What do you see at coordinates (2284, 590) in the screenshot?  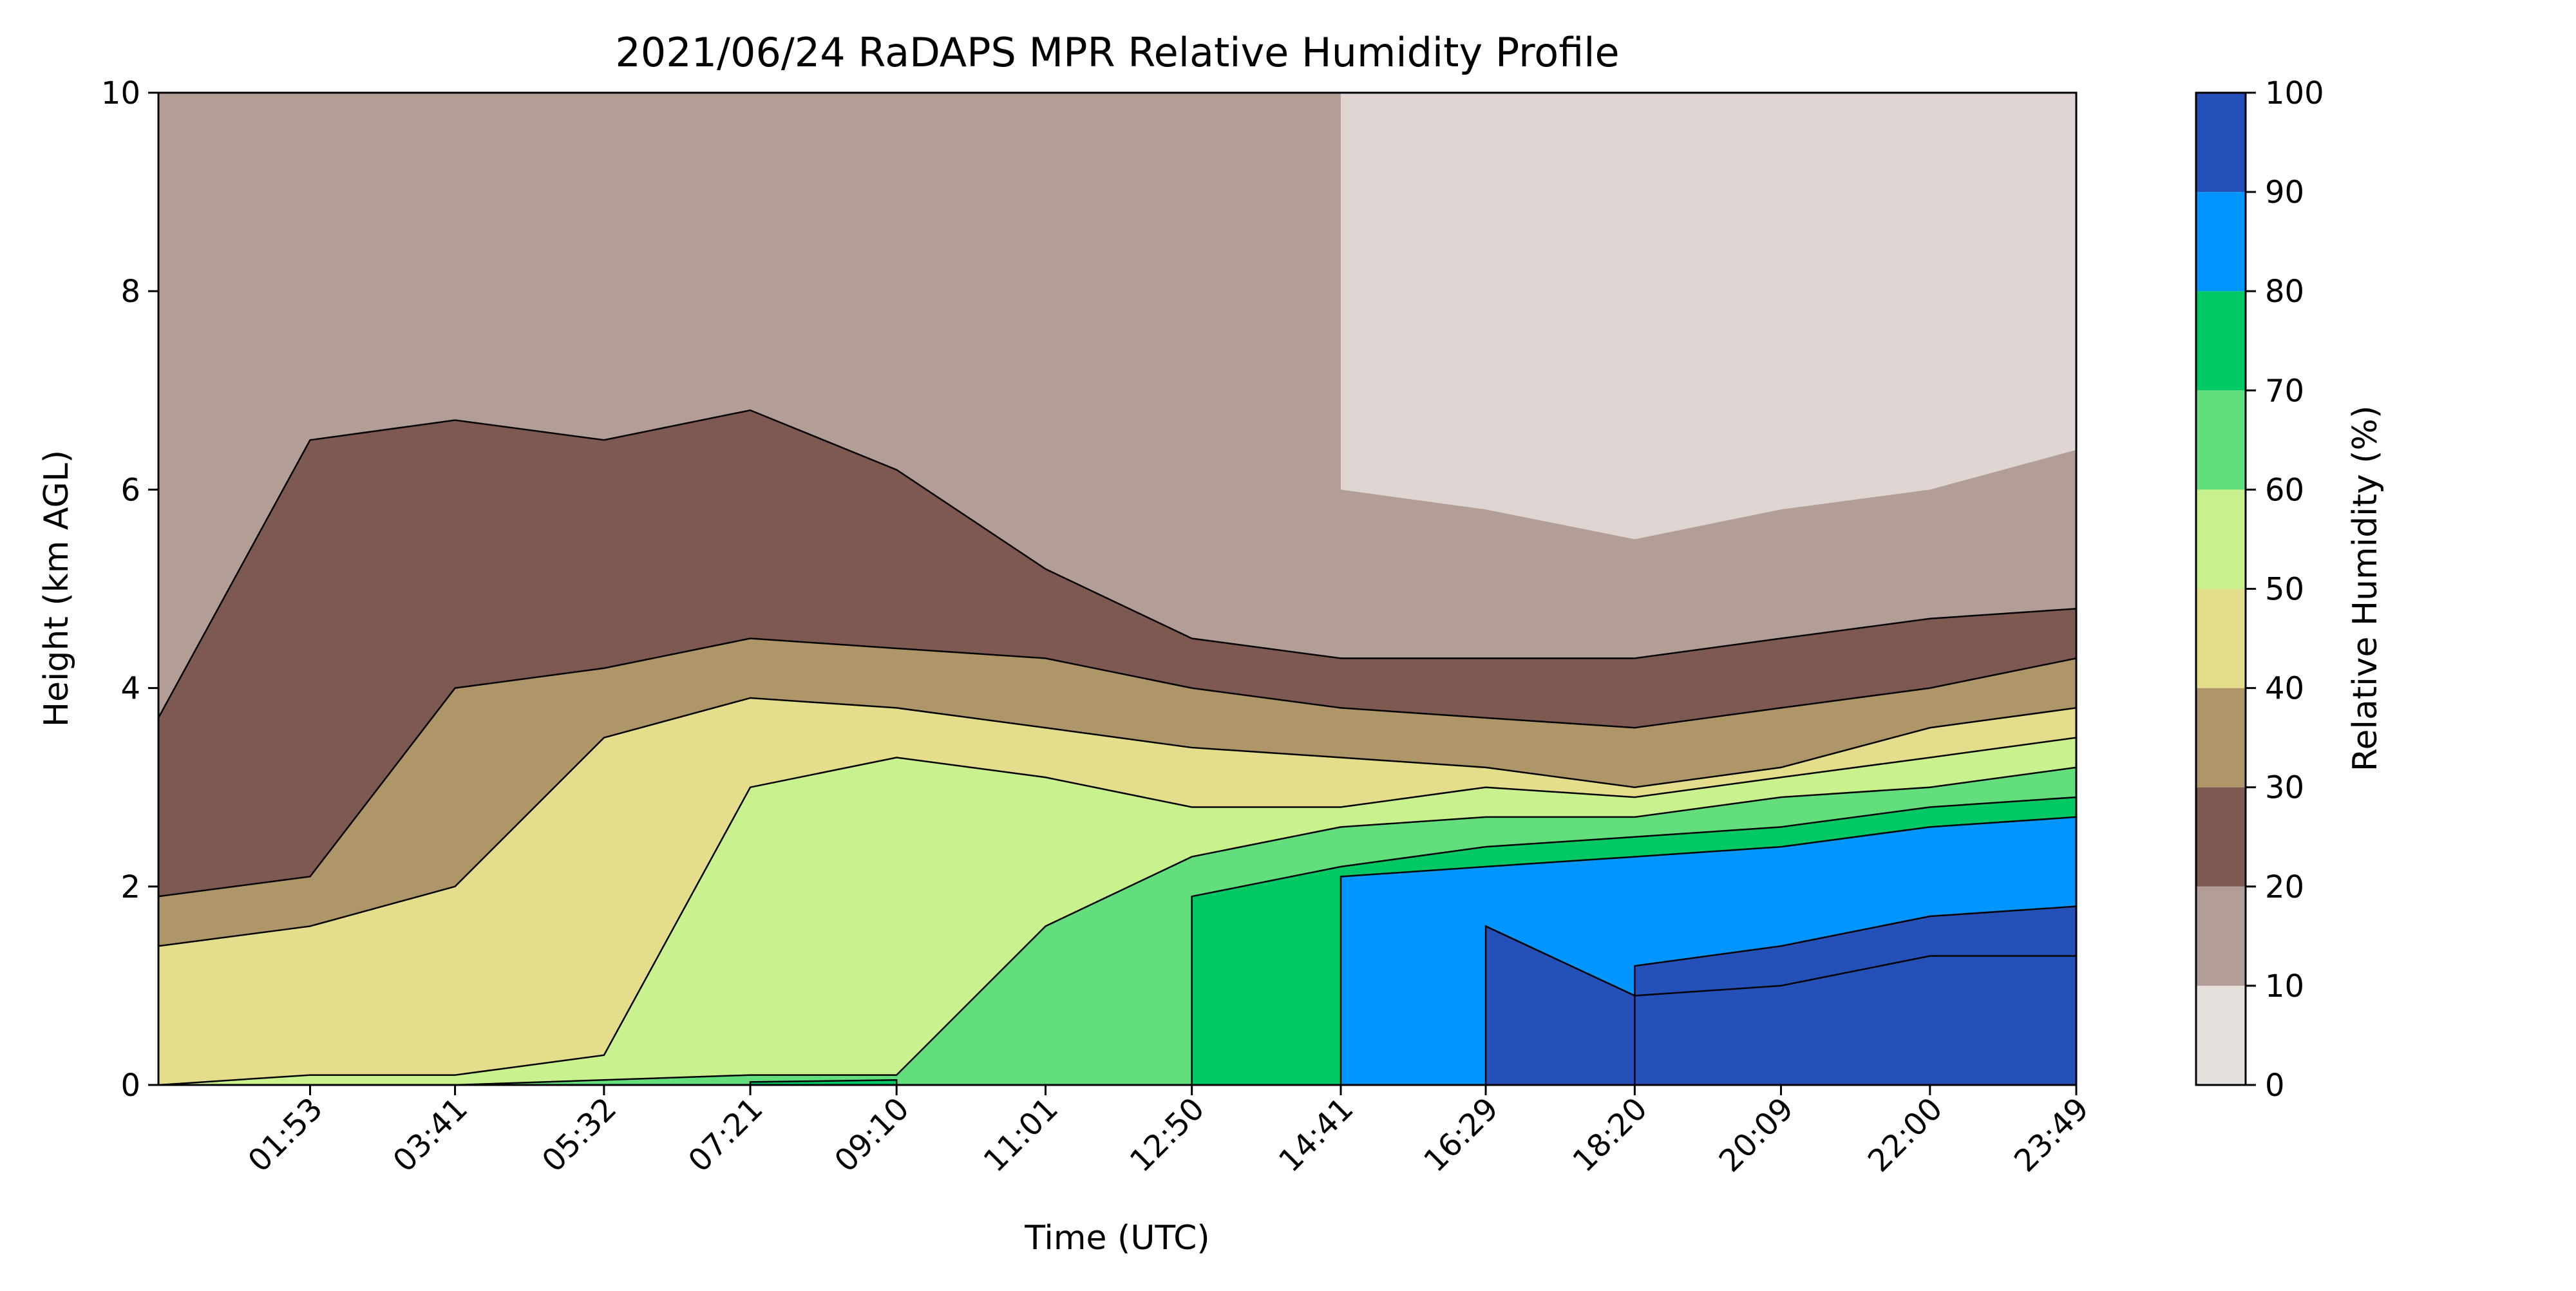 I see `colorbar-tick-label: 50` at bounding box center [2284, 590].